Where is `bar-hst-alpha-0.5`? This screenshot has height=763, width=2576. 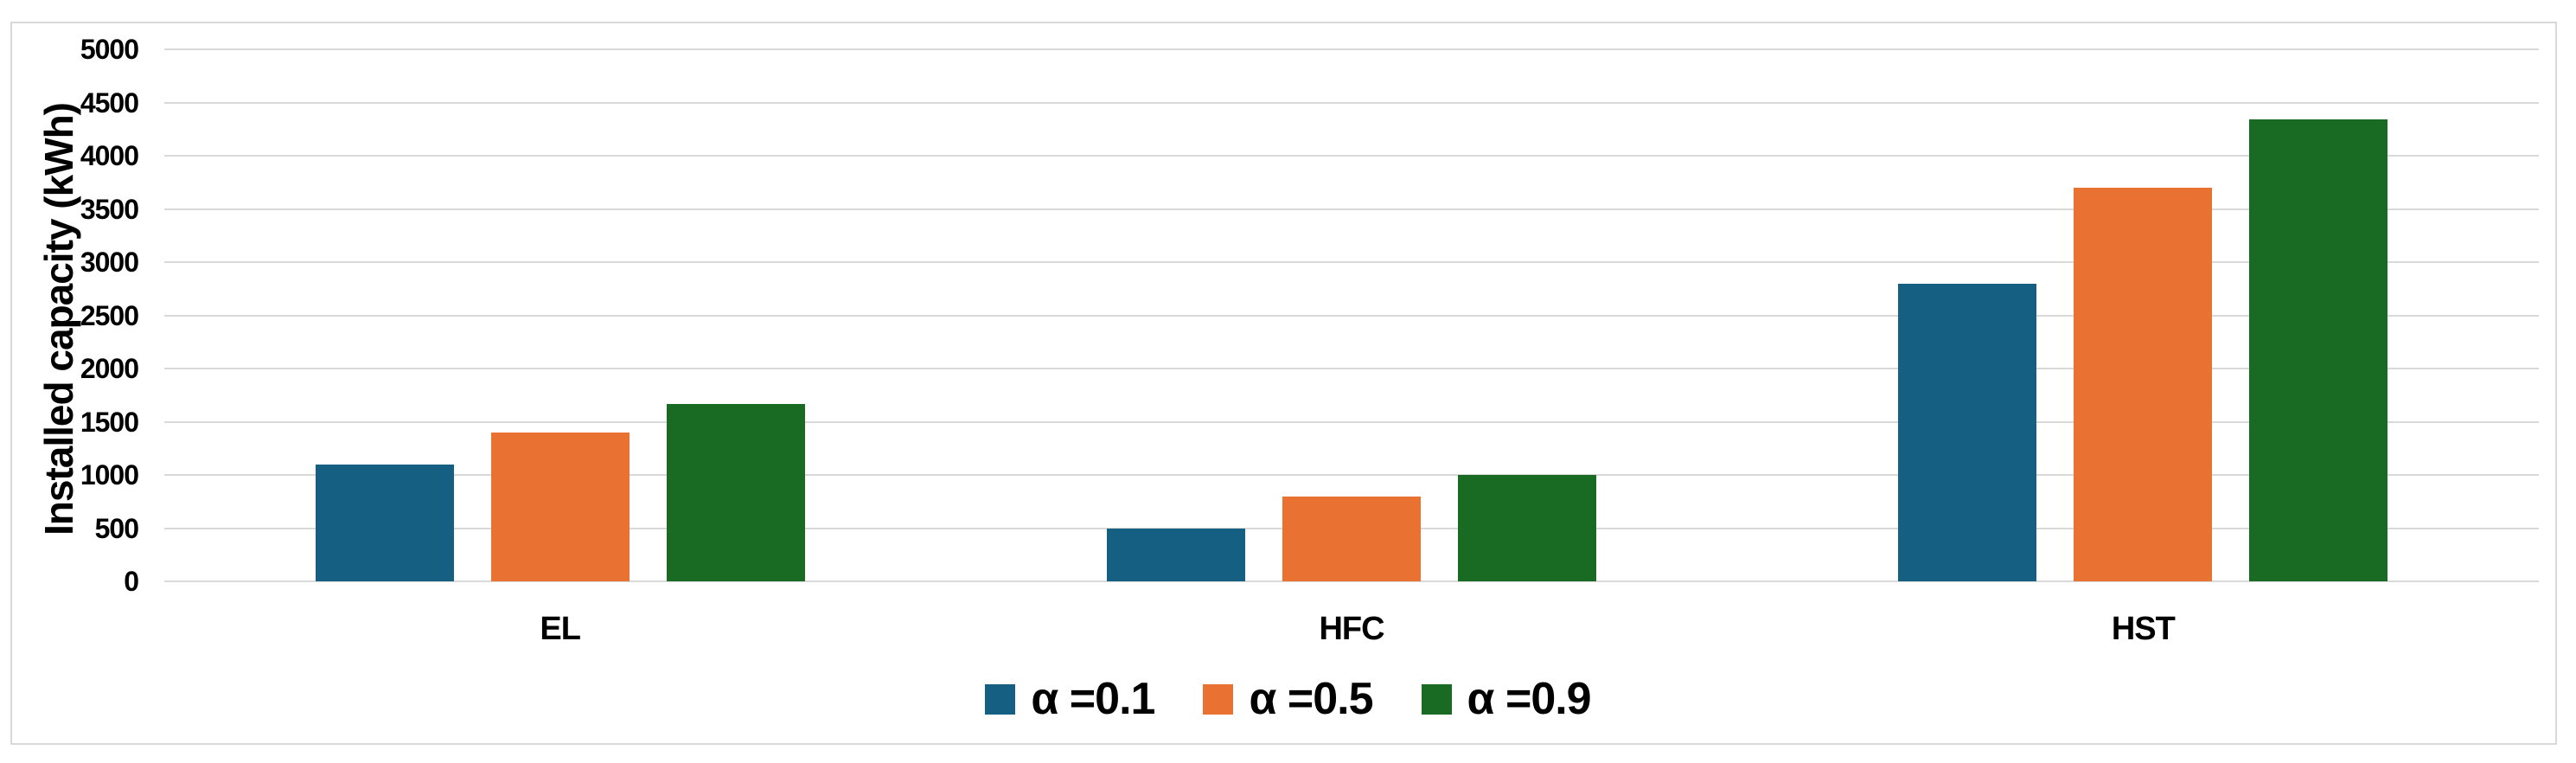
bar-hst-alpha-0.5 is located at coordinates (2144, 384).